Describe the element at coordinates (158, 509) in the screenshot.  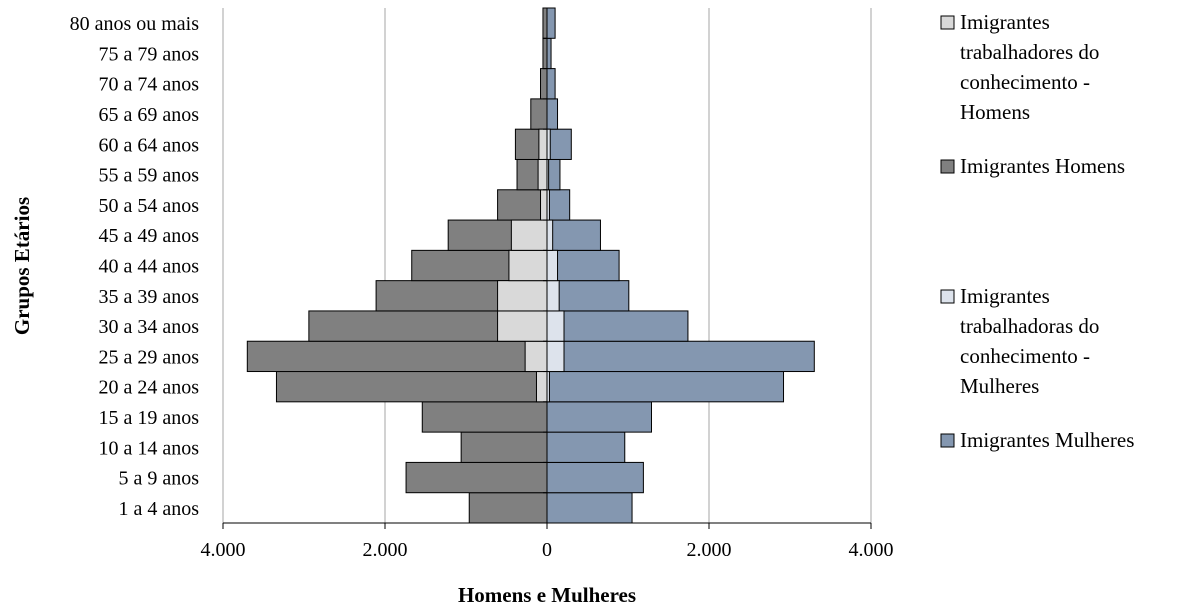
I see `y-tick-label: 1 a 4 anos` at that location.